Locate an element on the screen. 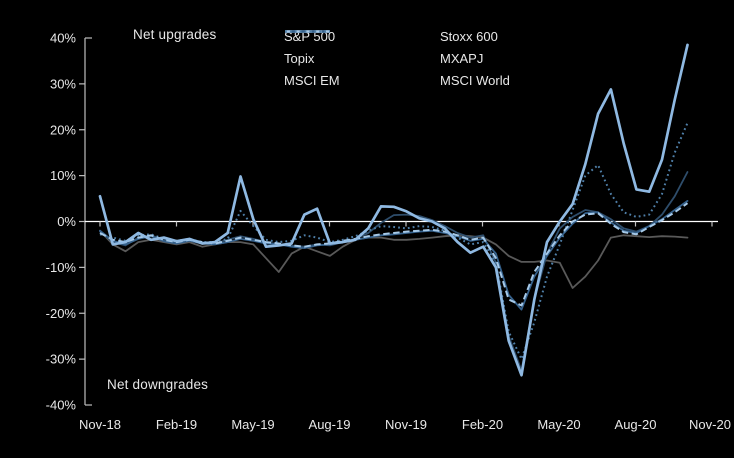 The height and width of the screenshot is (458, 734). y-tick-label: -10% is located at coordinates (61, 267).